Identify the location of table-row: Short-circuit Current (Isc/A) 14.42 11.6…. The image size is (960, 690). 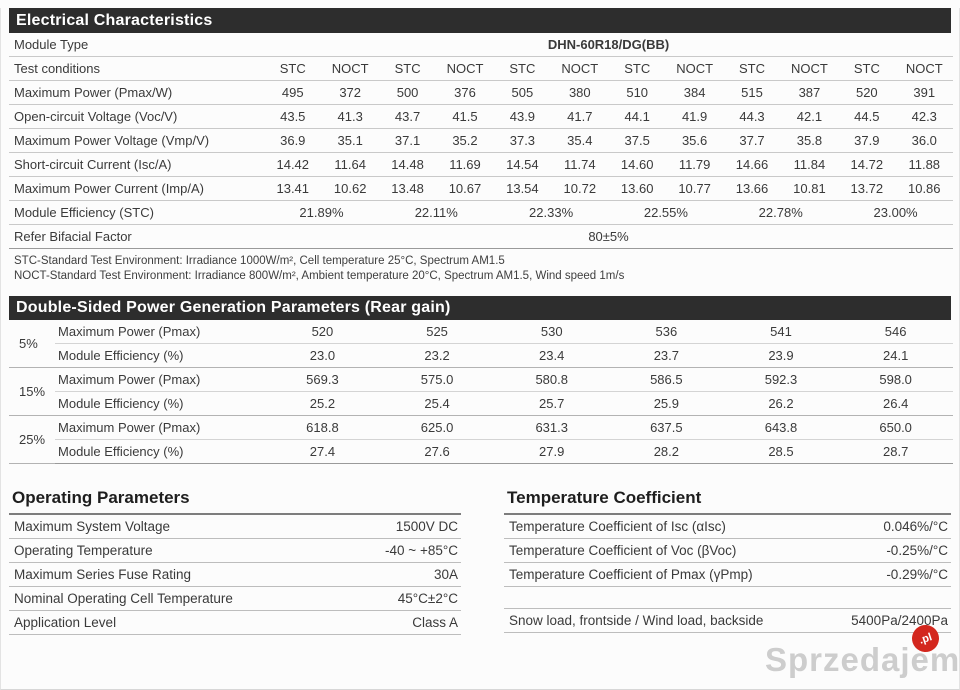
(481, 164).